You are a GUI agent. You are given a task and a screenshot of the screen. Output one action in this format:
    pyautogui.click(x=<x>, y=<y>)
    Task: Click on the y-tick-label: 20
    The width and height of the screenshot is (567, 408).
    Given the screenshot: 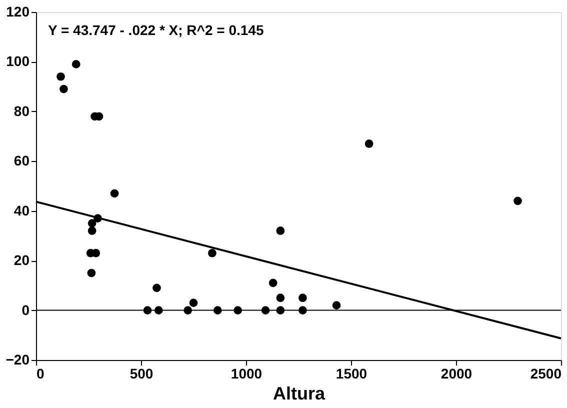 What is the action you would take?
    pyautogui.click(x=22, y=260)
    